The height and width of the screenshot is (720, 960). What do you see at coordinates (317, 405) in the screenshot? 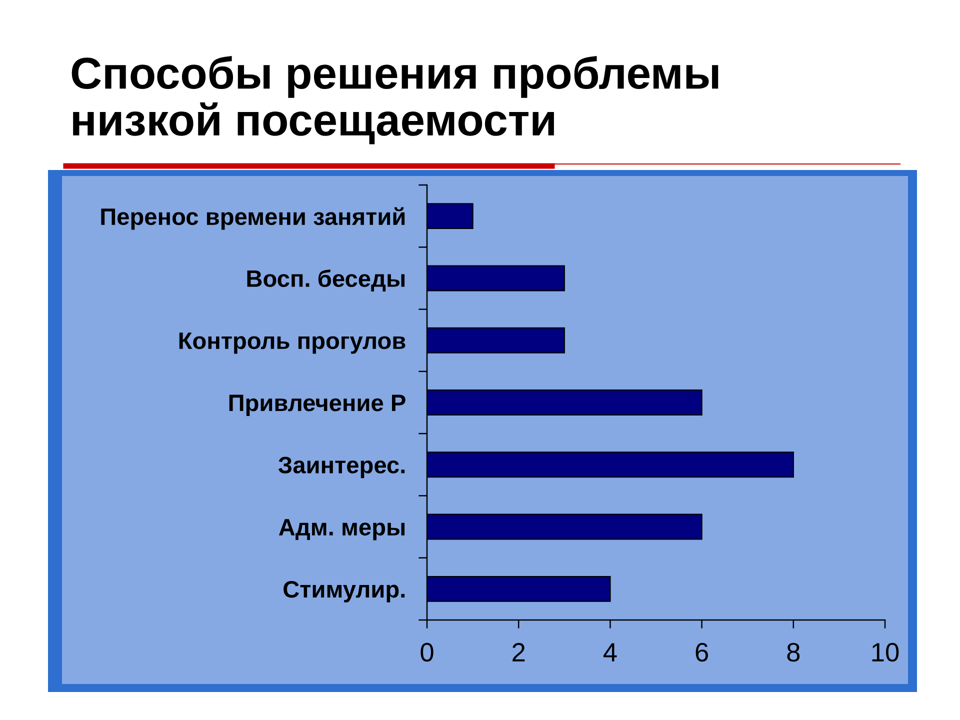
I see `y-tick-label: Привлечение Р` at bounding box center [317, 405].